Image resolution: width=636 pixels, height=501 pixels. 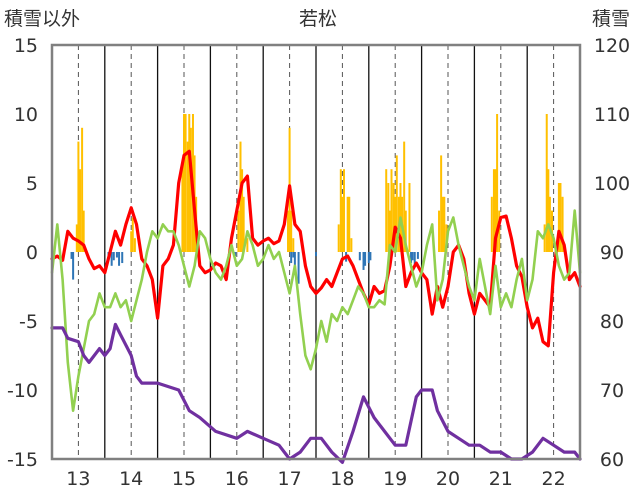 What do you see at coordinates (28, 322) in the screenshot?
I see `left-tick-label: -5` at bounding box center [28, 322].